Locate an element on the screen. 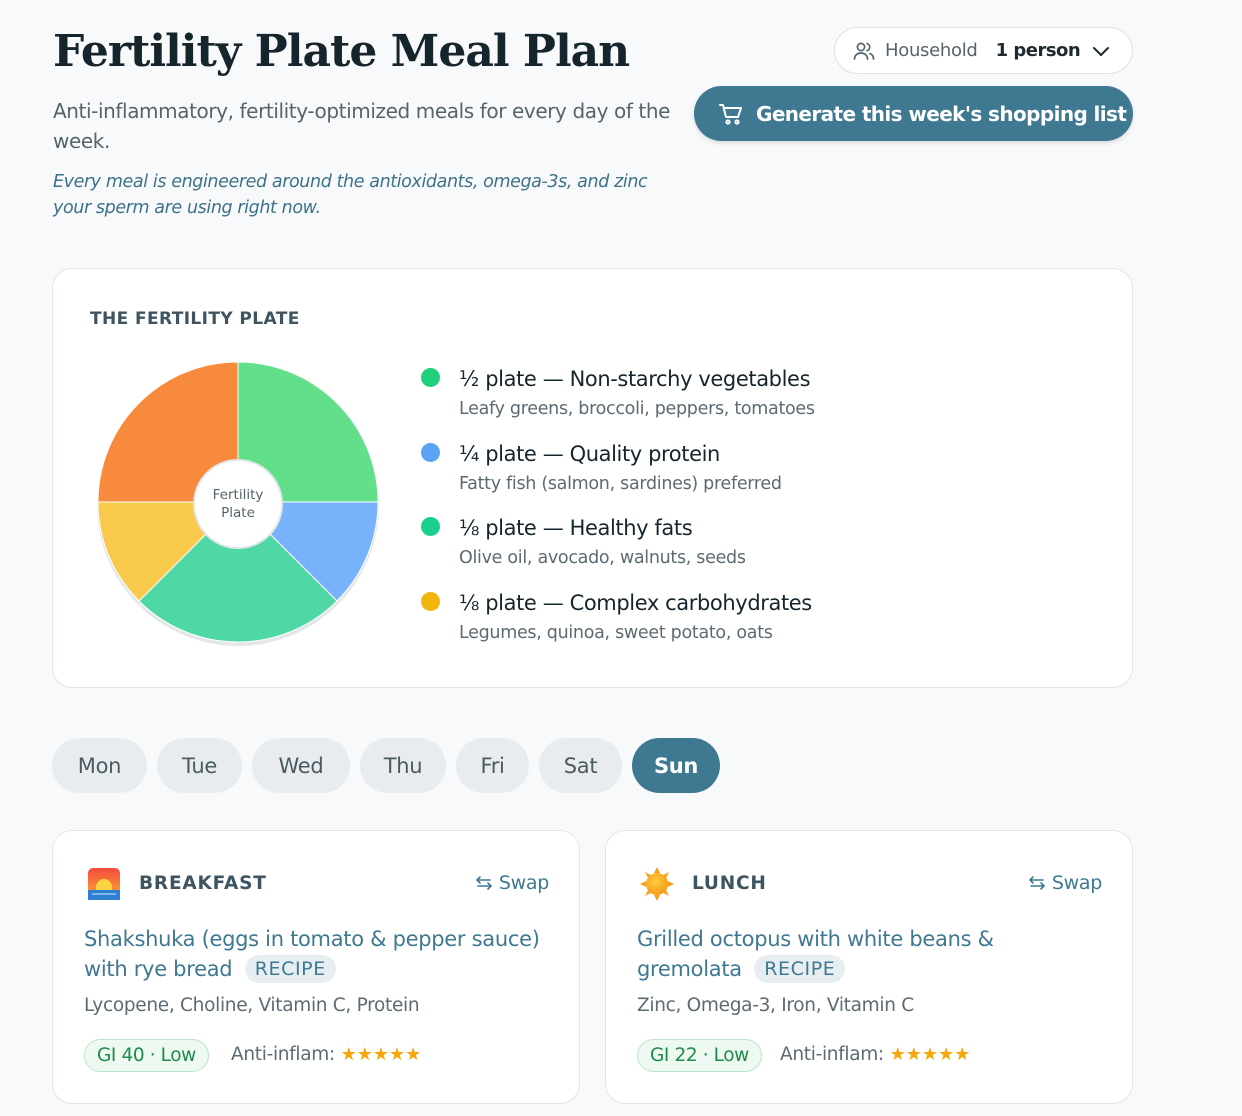  gi-badge: GI 22 · Low is located at coordinates (699, 1055).